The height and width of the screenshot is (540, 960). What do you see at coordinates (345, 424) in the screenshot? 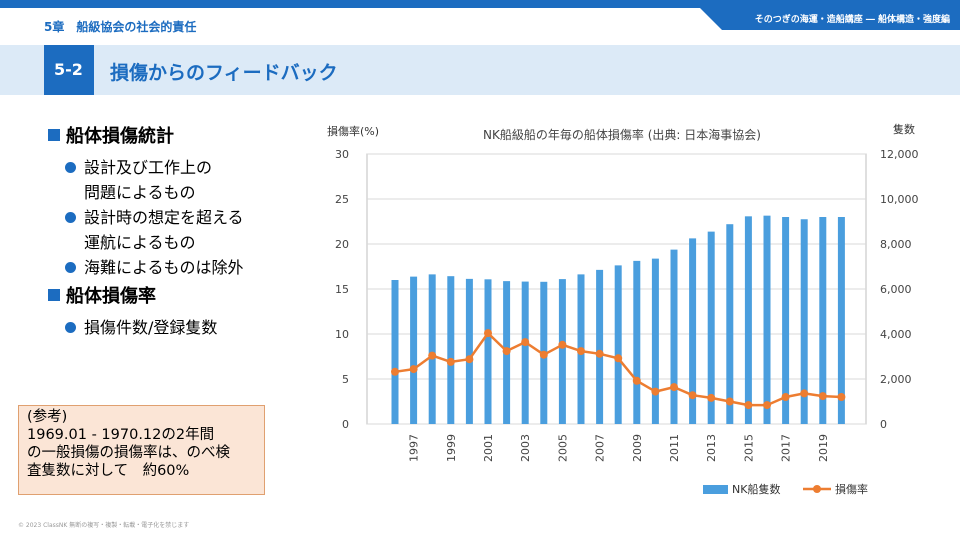
I see `y-tick-left: 0` at bounding box center [345, 424].